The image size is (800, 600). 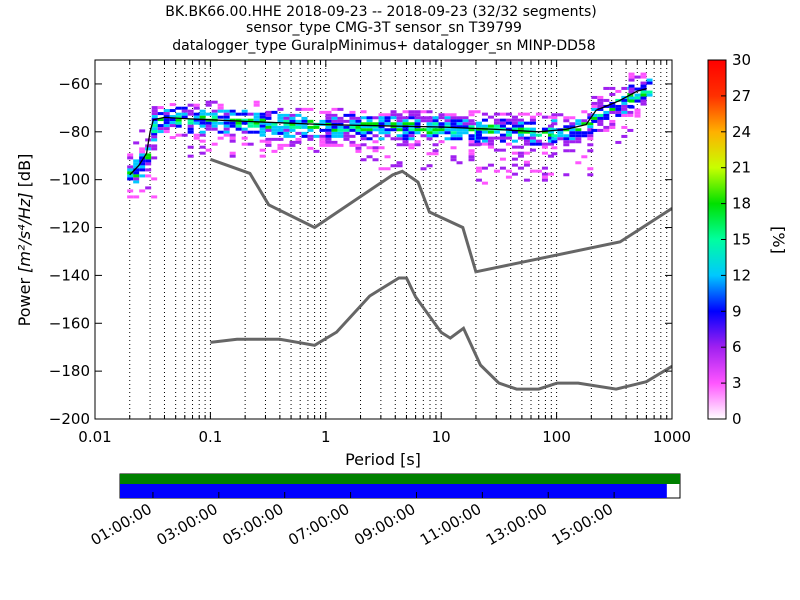 I want to click on colorbar-tick-label: 0, so click(x=737, y=419).